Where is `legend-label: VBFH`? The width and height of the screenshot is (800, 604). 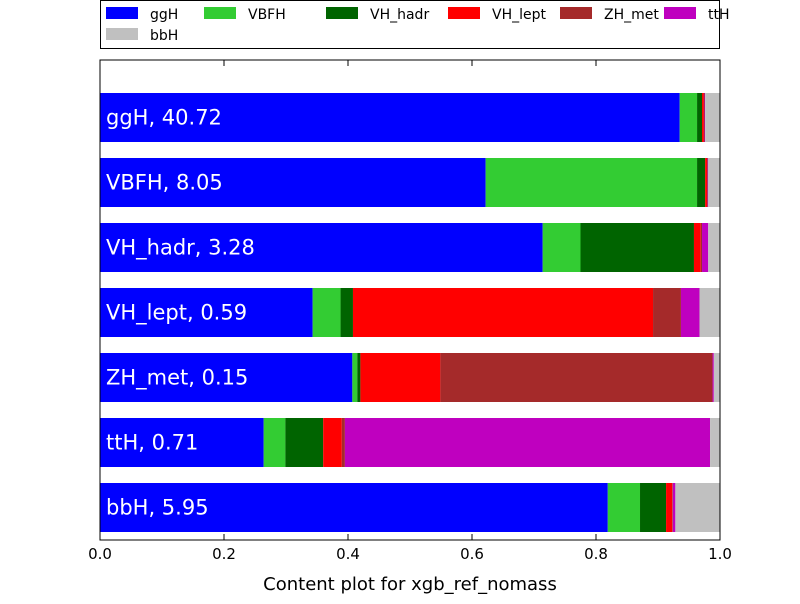 legend-label: VBFH is located at coordinates (267, 15).